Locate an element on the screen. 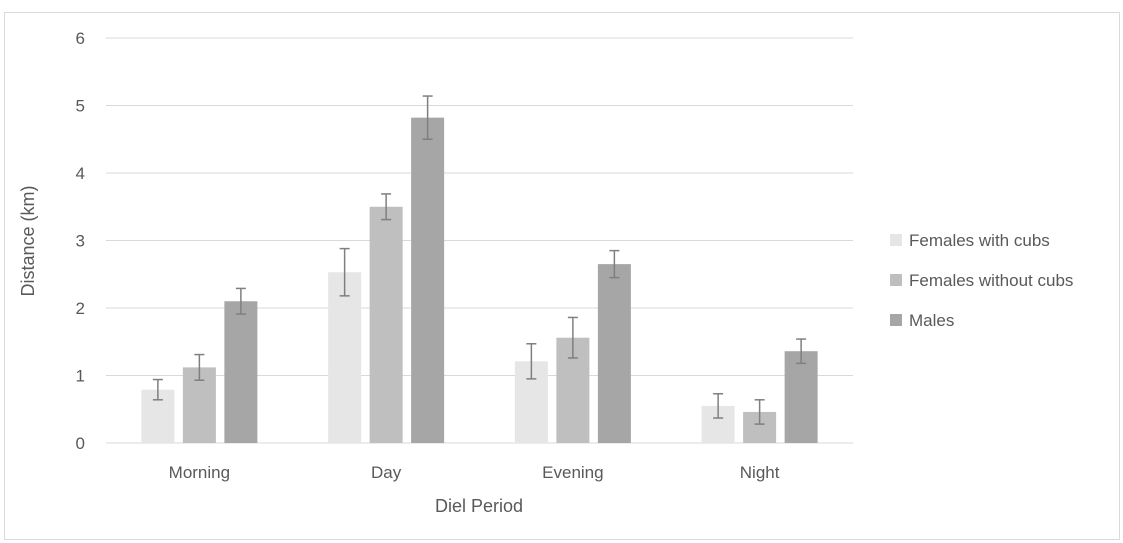 The height and width of the screenshot is (543, 1123). x-tick-label: Evening is located at coordinates (572, 472).